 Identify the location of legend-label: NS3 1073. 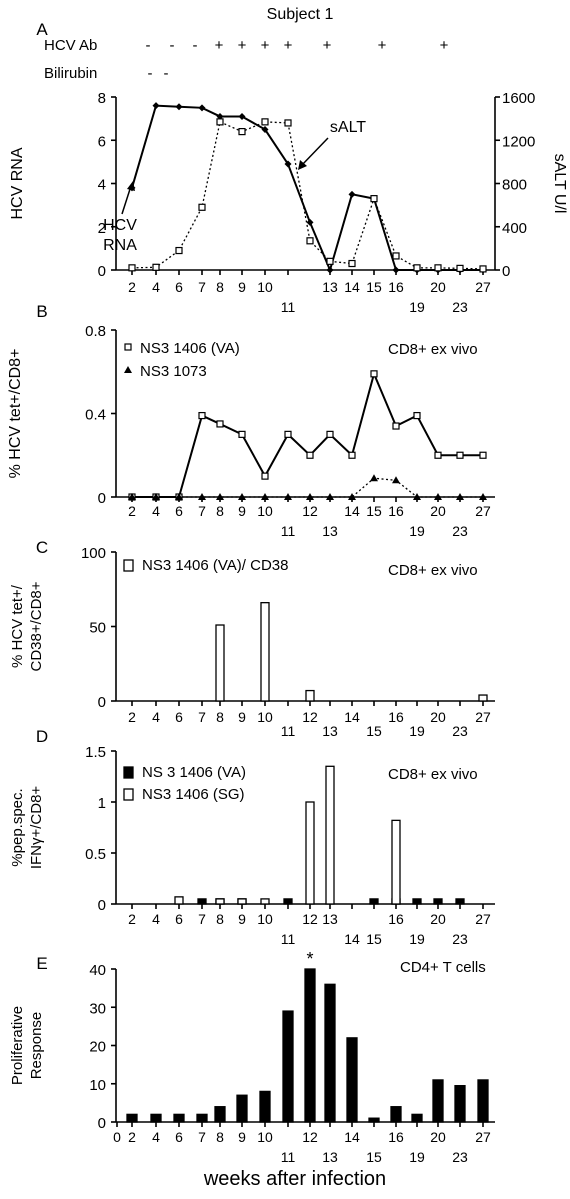
(173, 371).